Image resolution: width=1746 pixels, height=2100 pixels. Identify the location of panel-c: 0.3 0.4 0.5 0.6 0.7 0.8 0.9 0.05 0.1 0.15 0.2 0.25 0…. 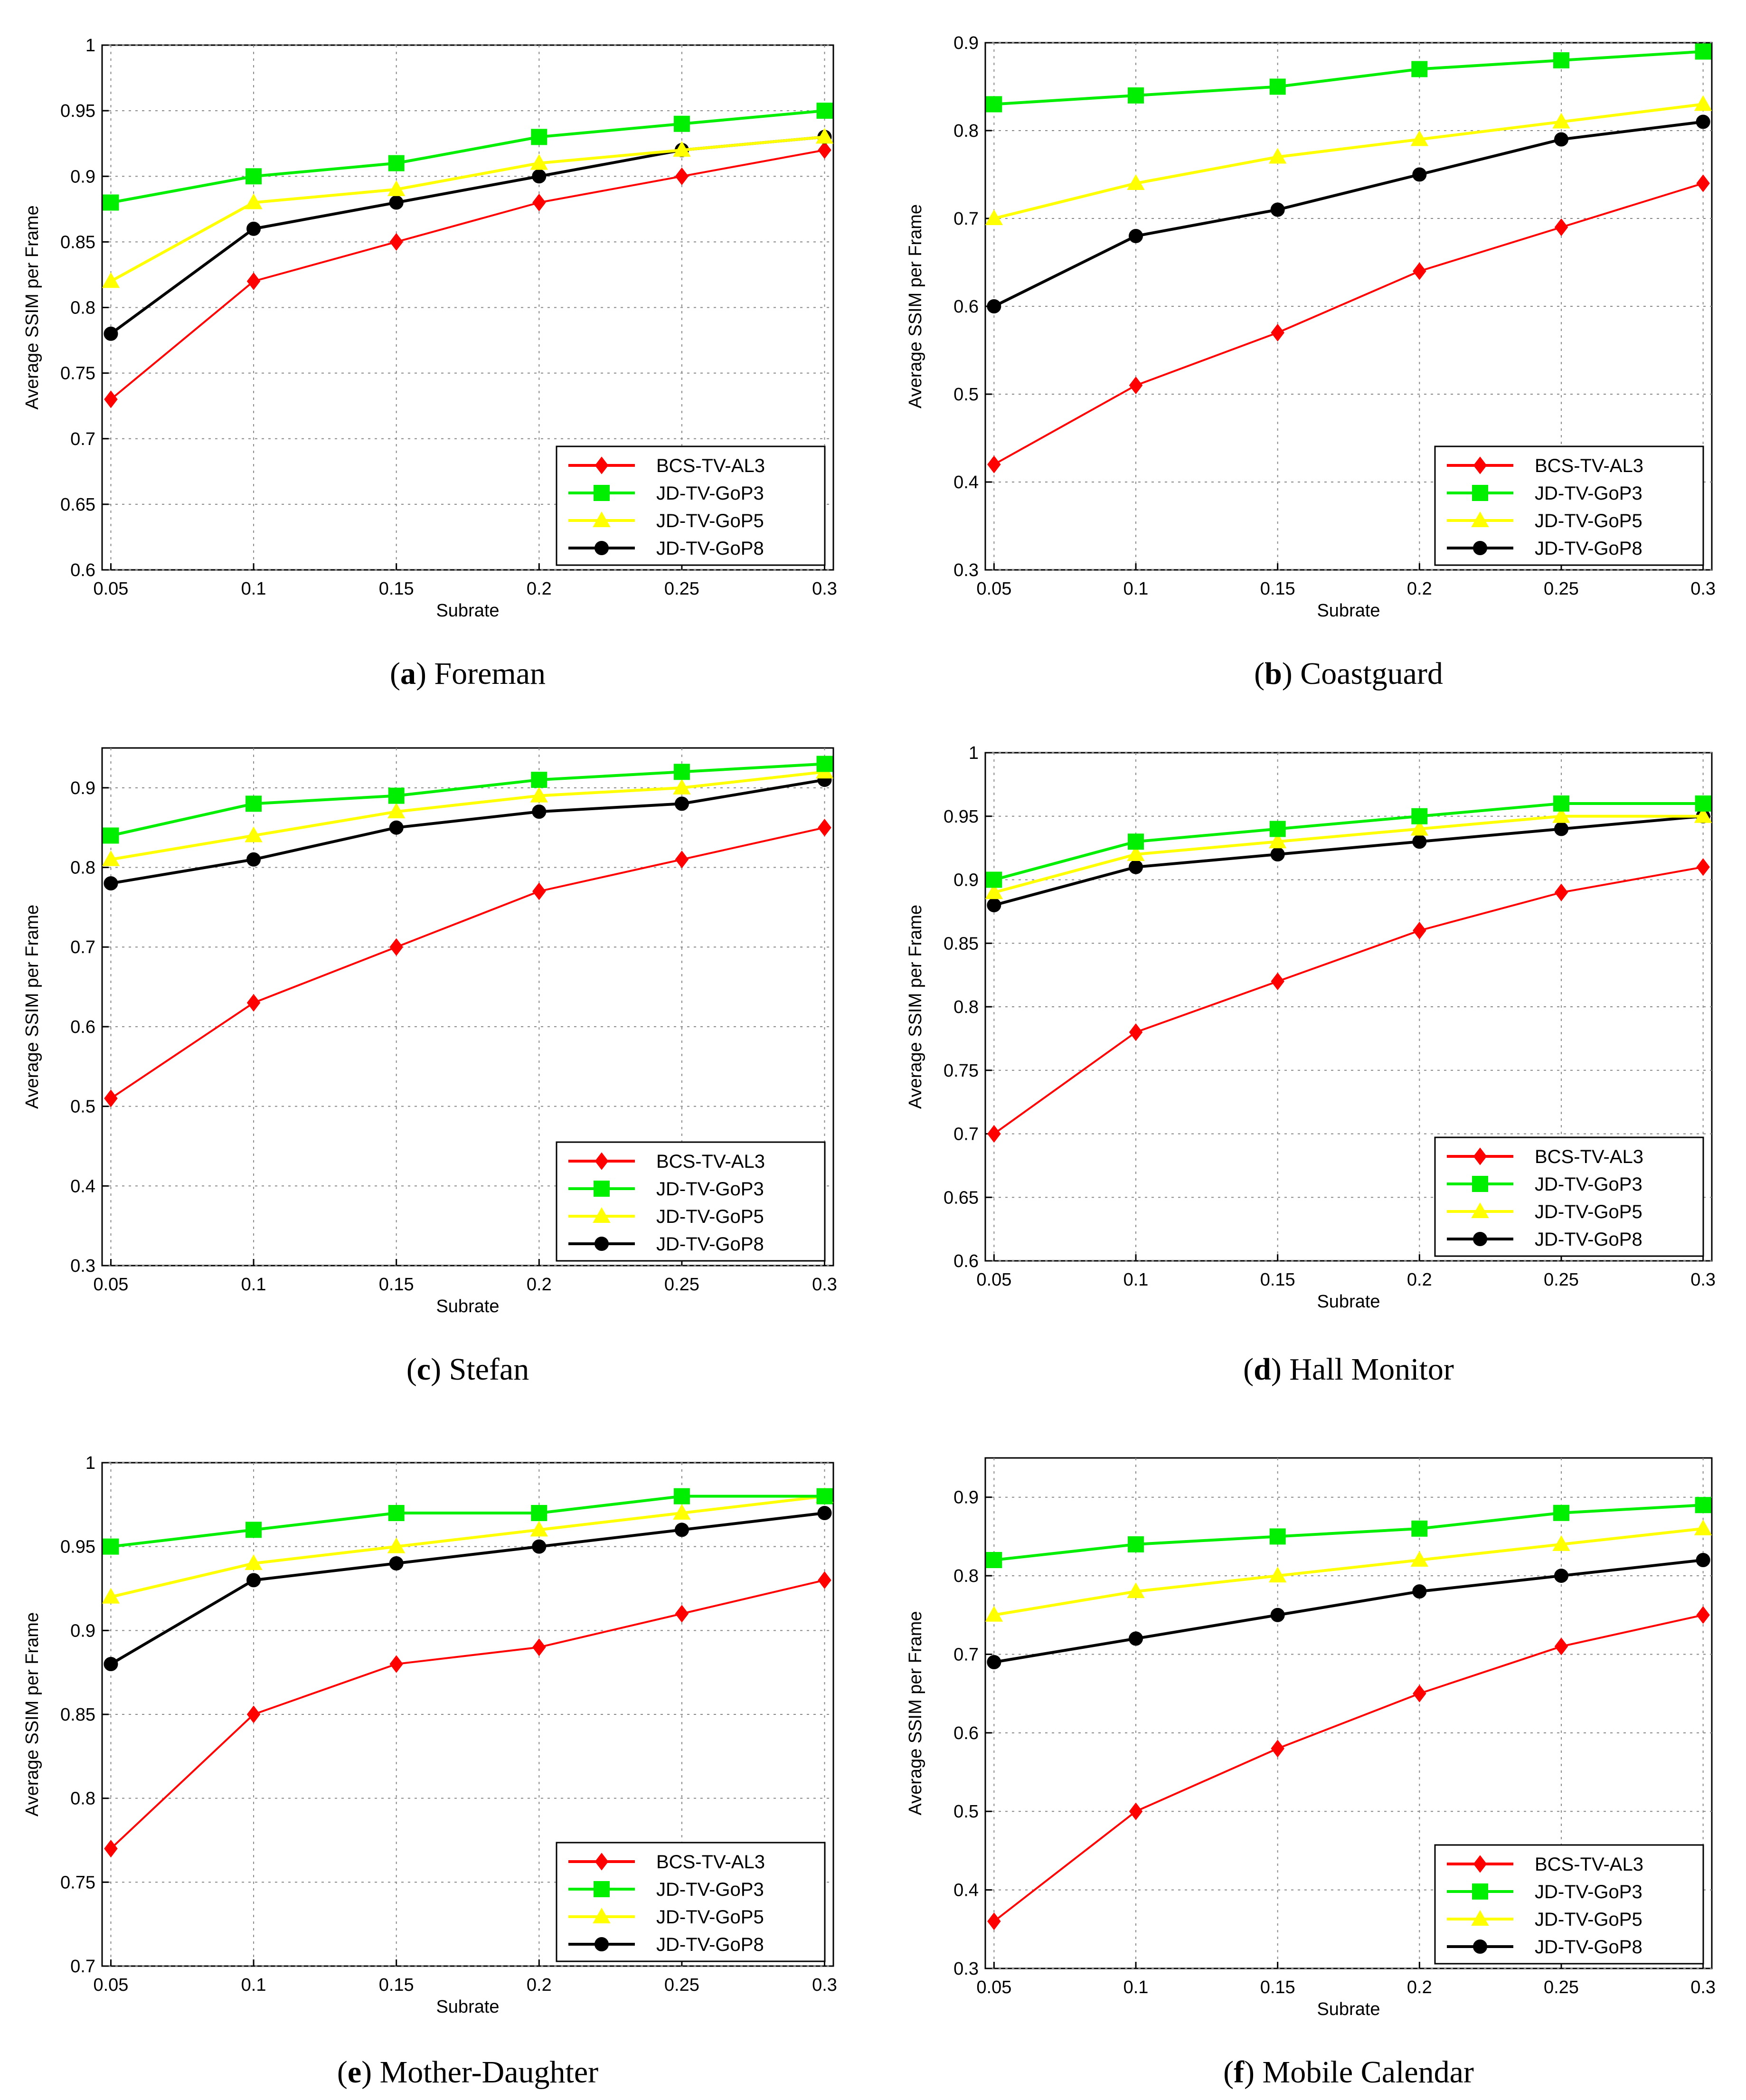
(429, 1067).